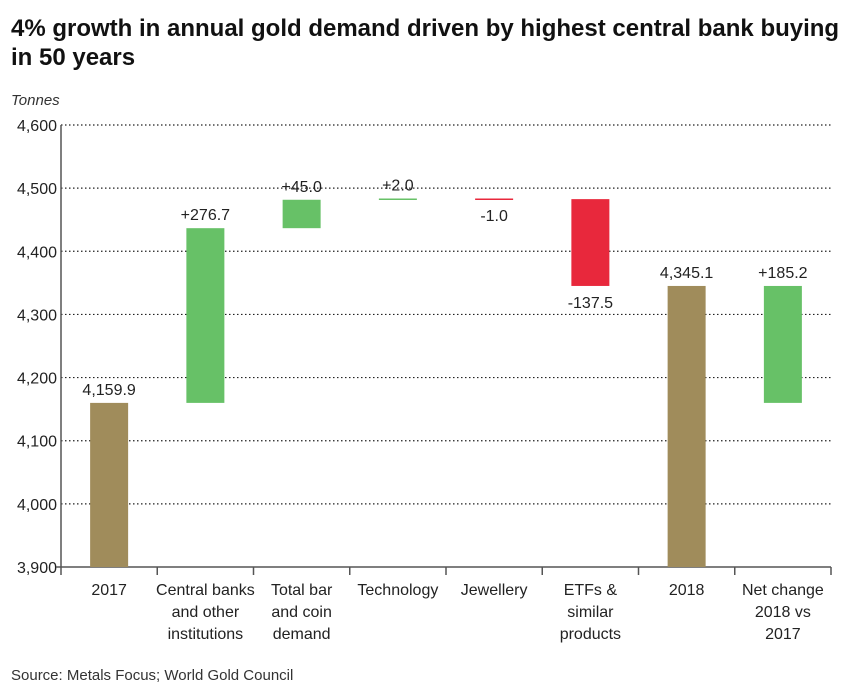 The width and height of the screenshot is (841, 697). Describe the element at coordinates (302, 590) in the screenshot. I see `x-category-label: Total bar` at that location.